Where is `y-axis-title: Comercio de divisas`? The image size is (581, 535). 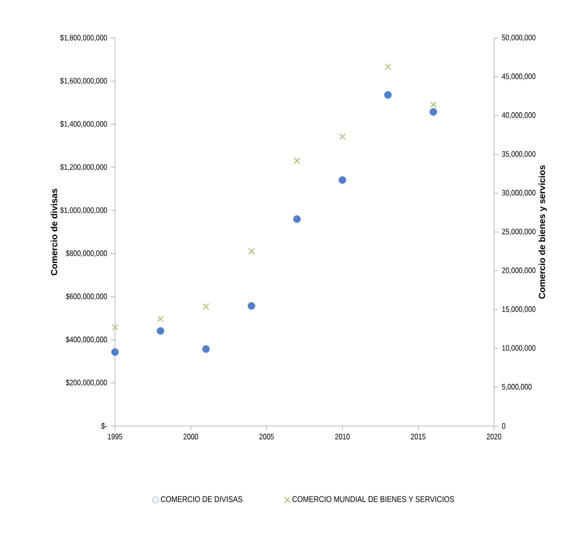 y-axis-title: Comercio de divisas is located at coordinates (54, 232).